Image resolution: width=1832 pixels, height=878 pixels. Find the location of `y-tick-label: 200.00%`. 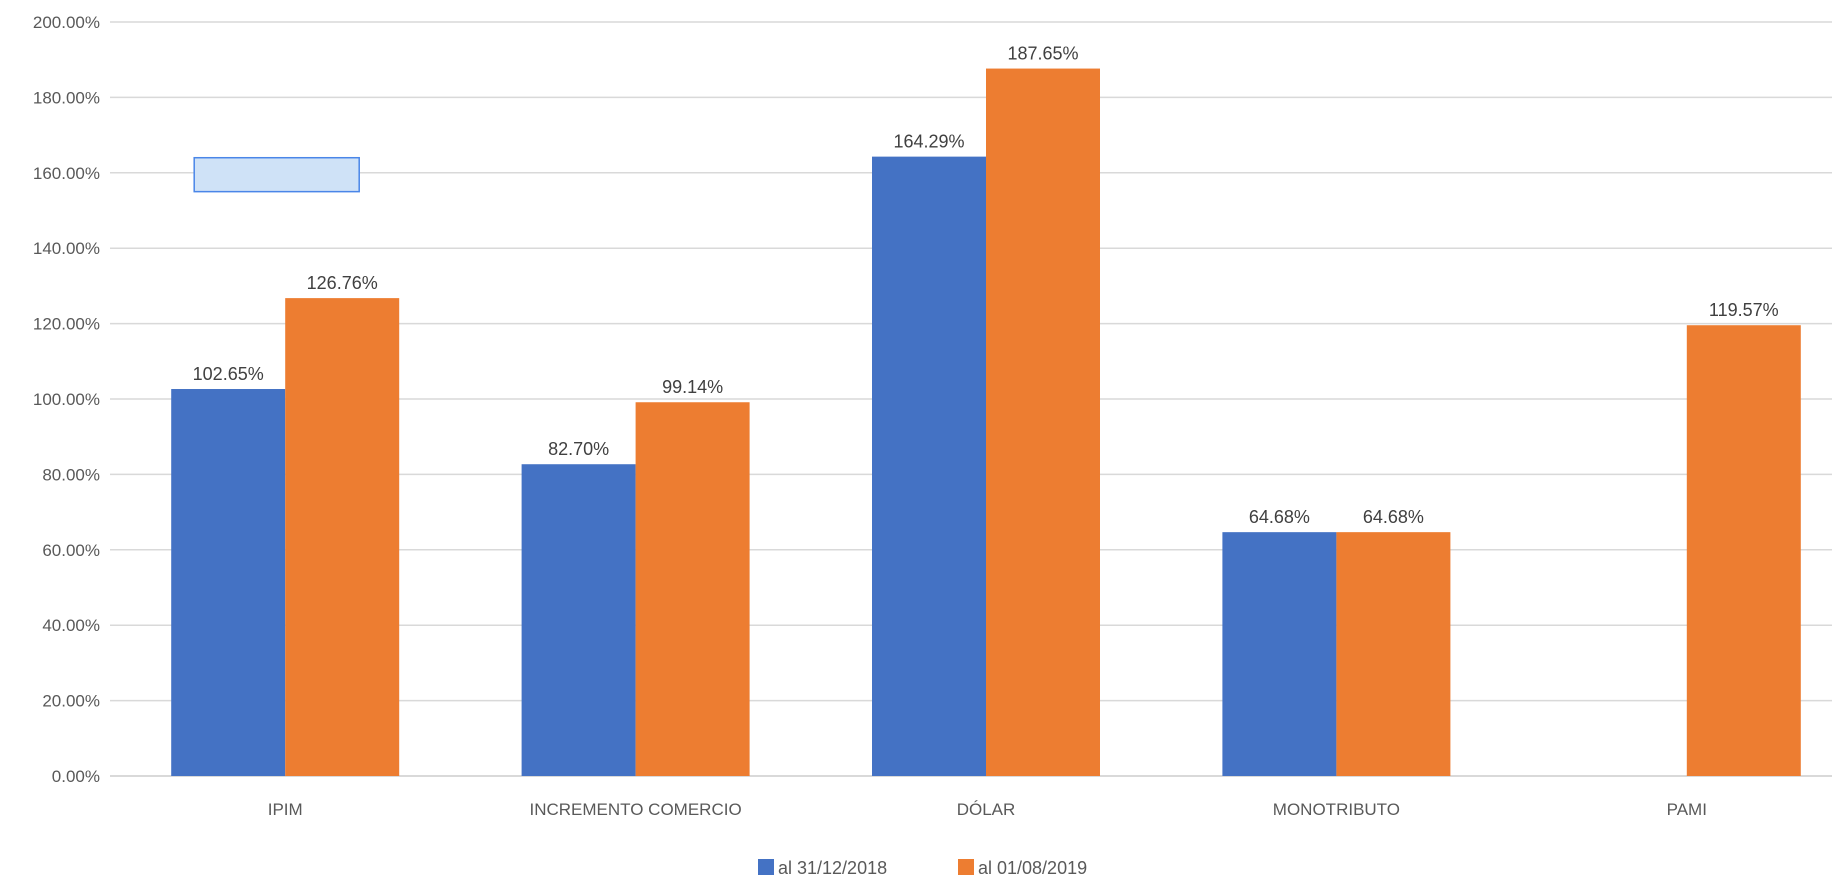

y-tick-label: 200.00% is located at coordinates (66, 22).